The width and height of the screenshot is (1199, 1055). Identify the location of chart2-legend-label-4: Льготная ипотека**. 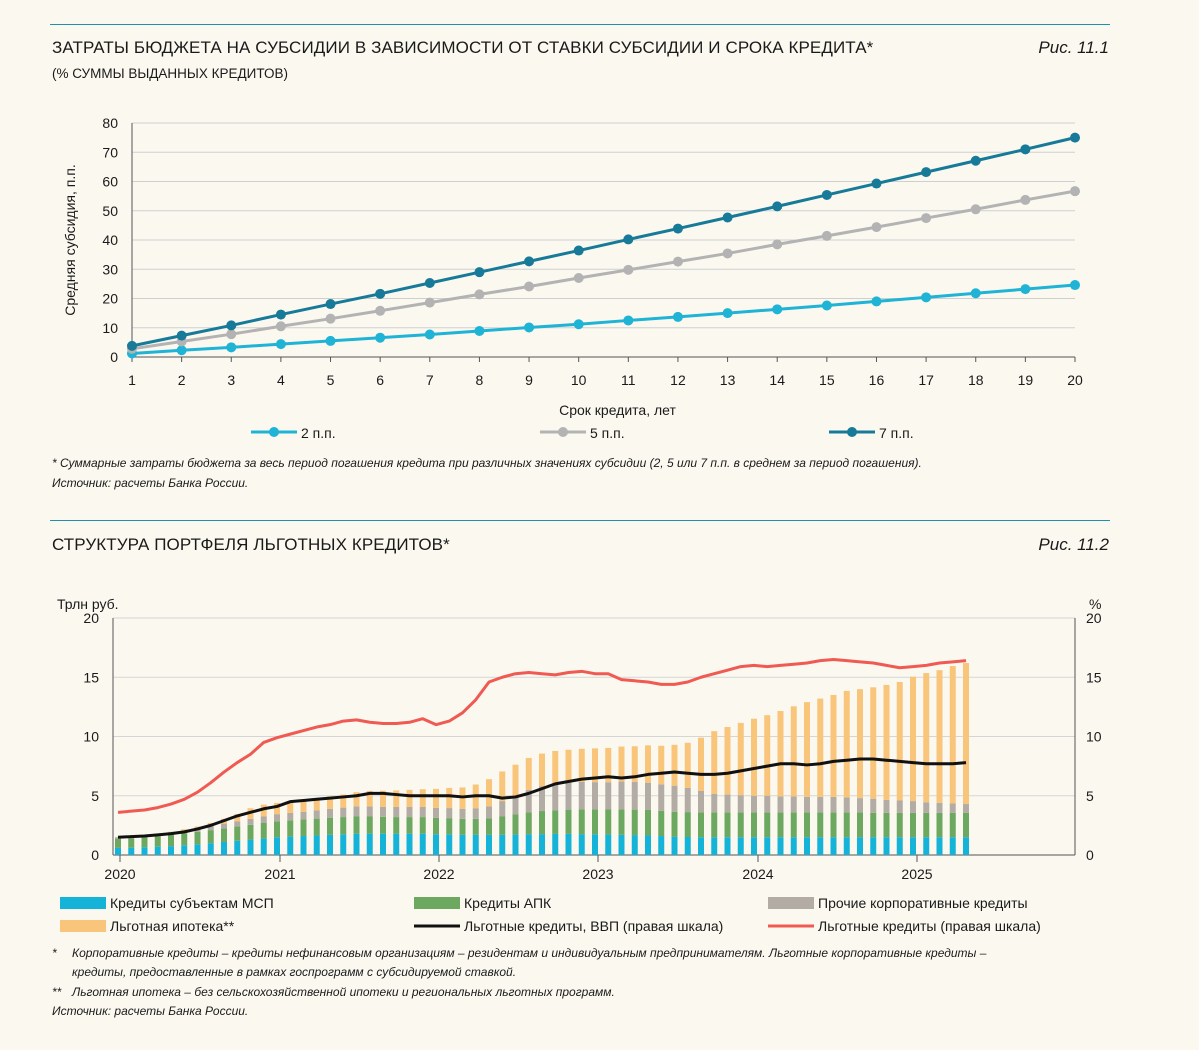
(172, 926).